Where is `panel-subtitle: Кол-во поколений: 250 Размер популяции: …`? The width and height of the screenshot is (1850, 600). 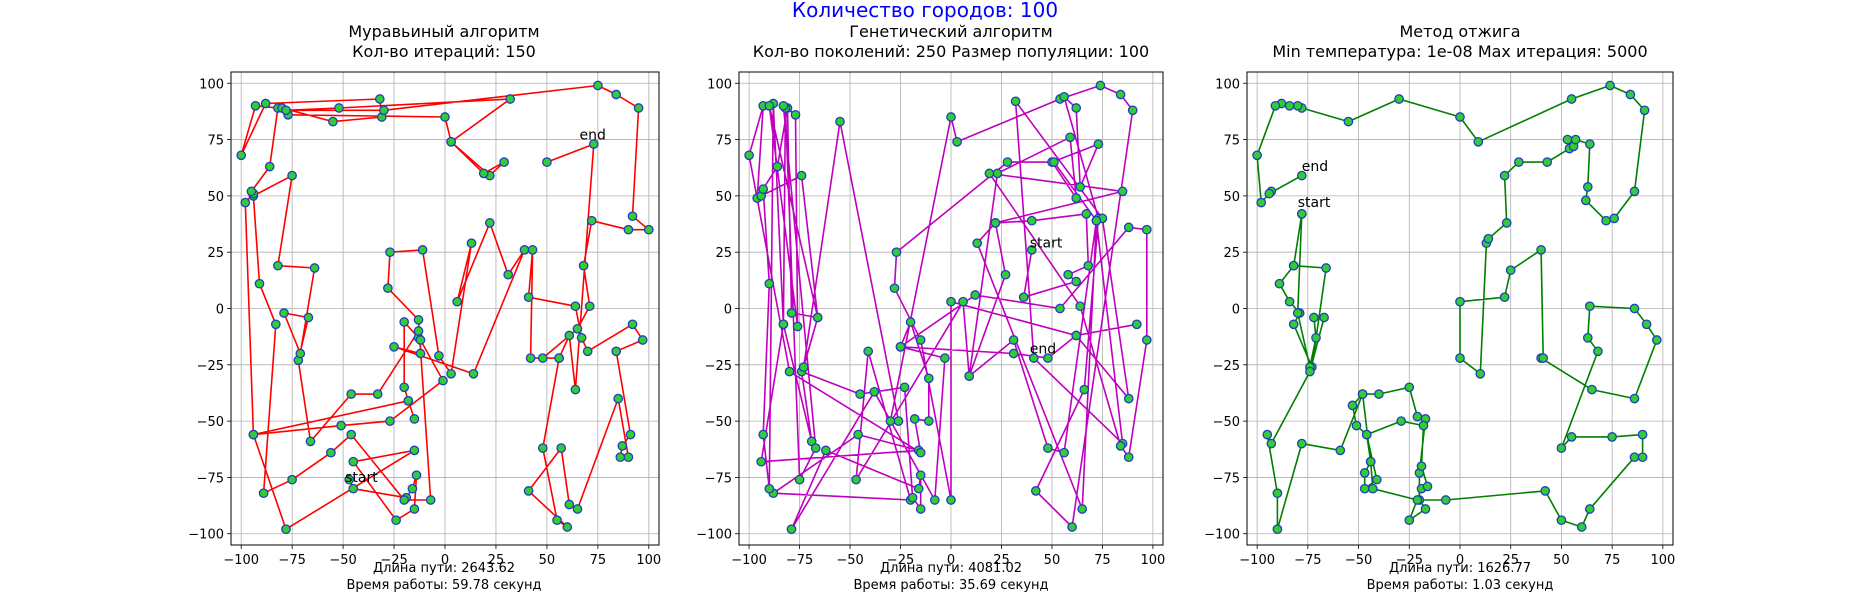
panel-subtitle: Кол-во поколений: 250 Размер популяции: … is located at coordinates (951, 51).